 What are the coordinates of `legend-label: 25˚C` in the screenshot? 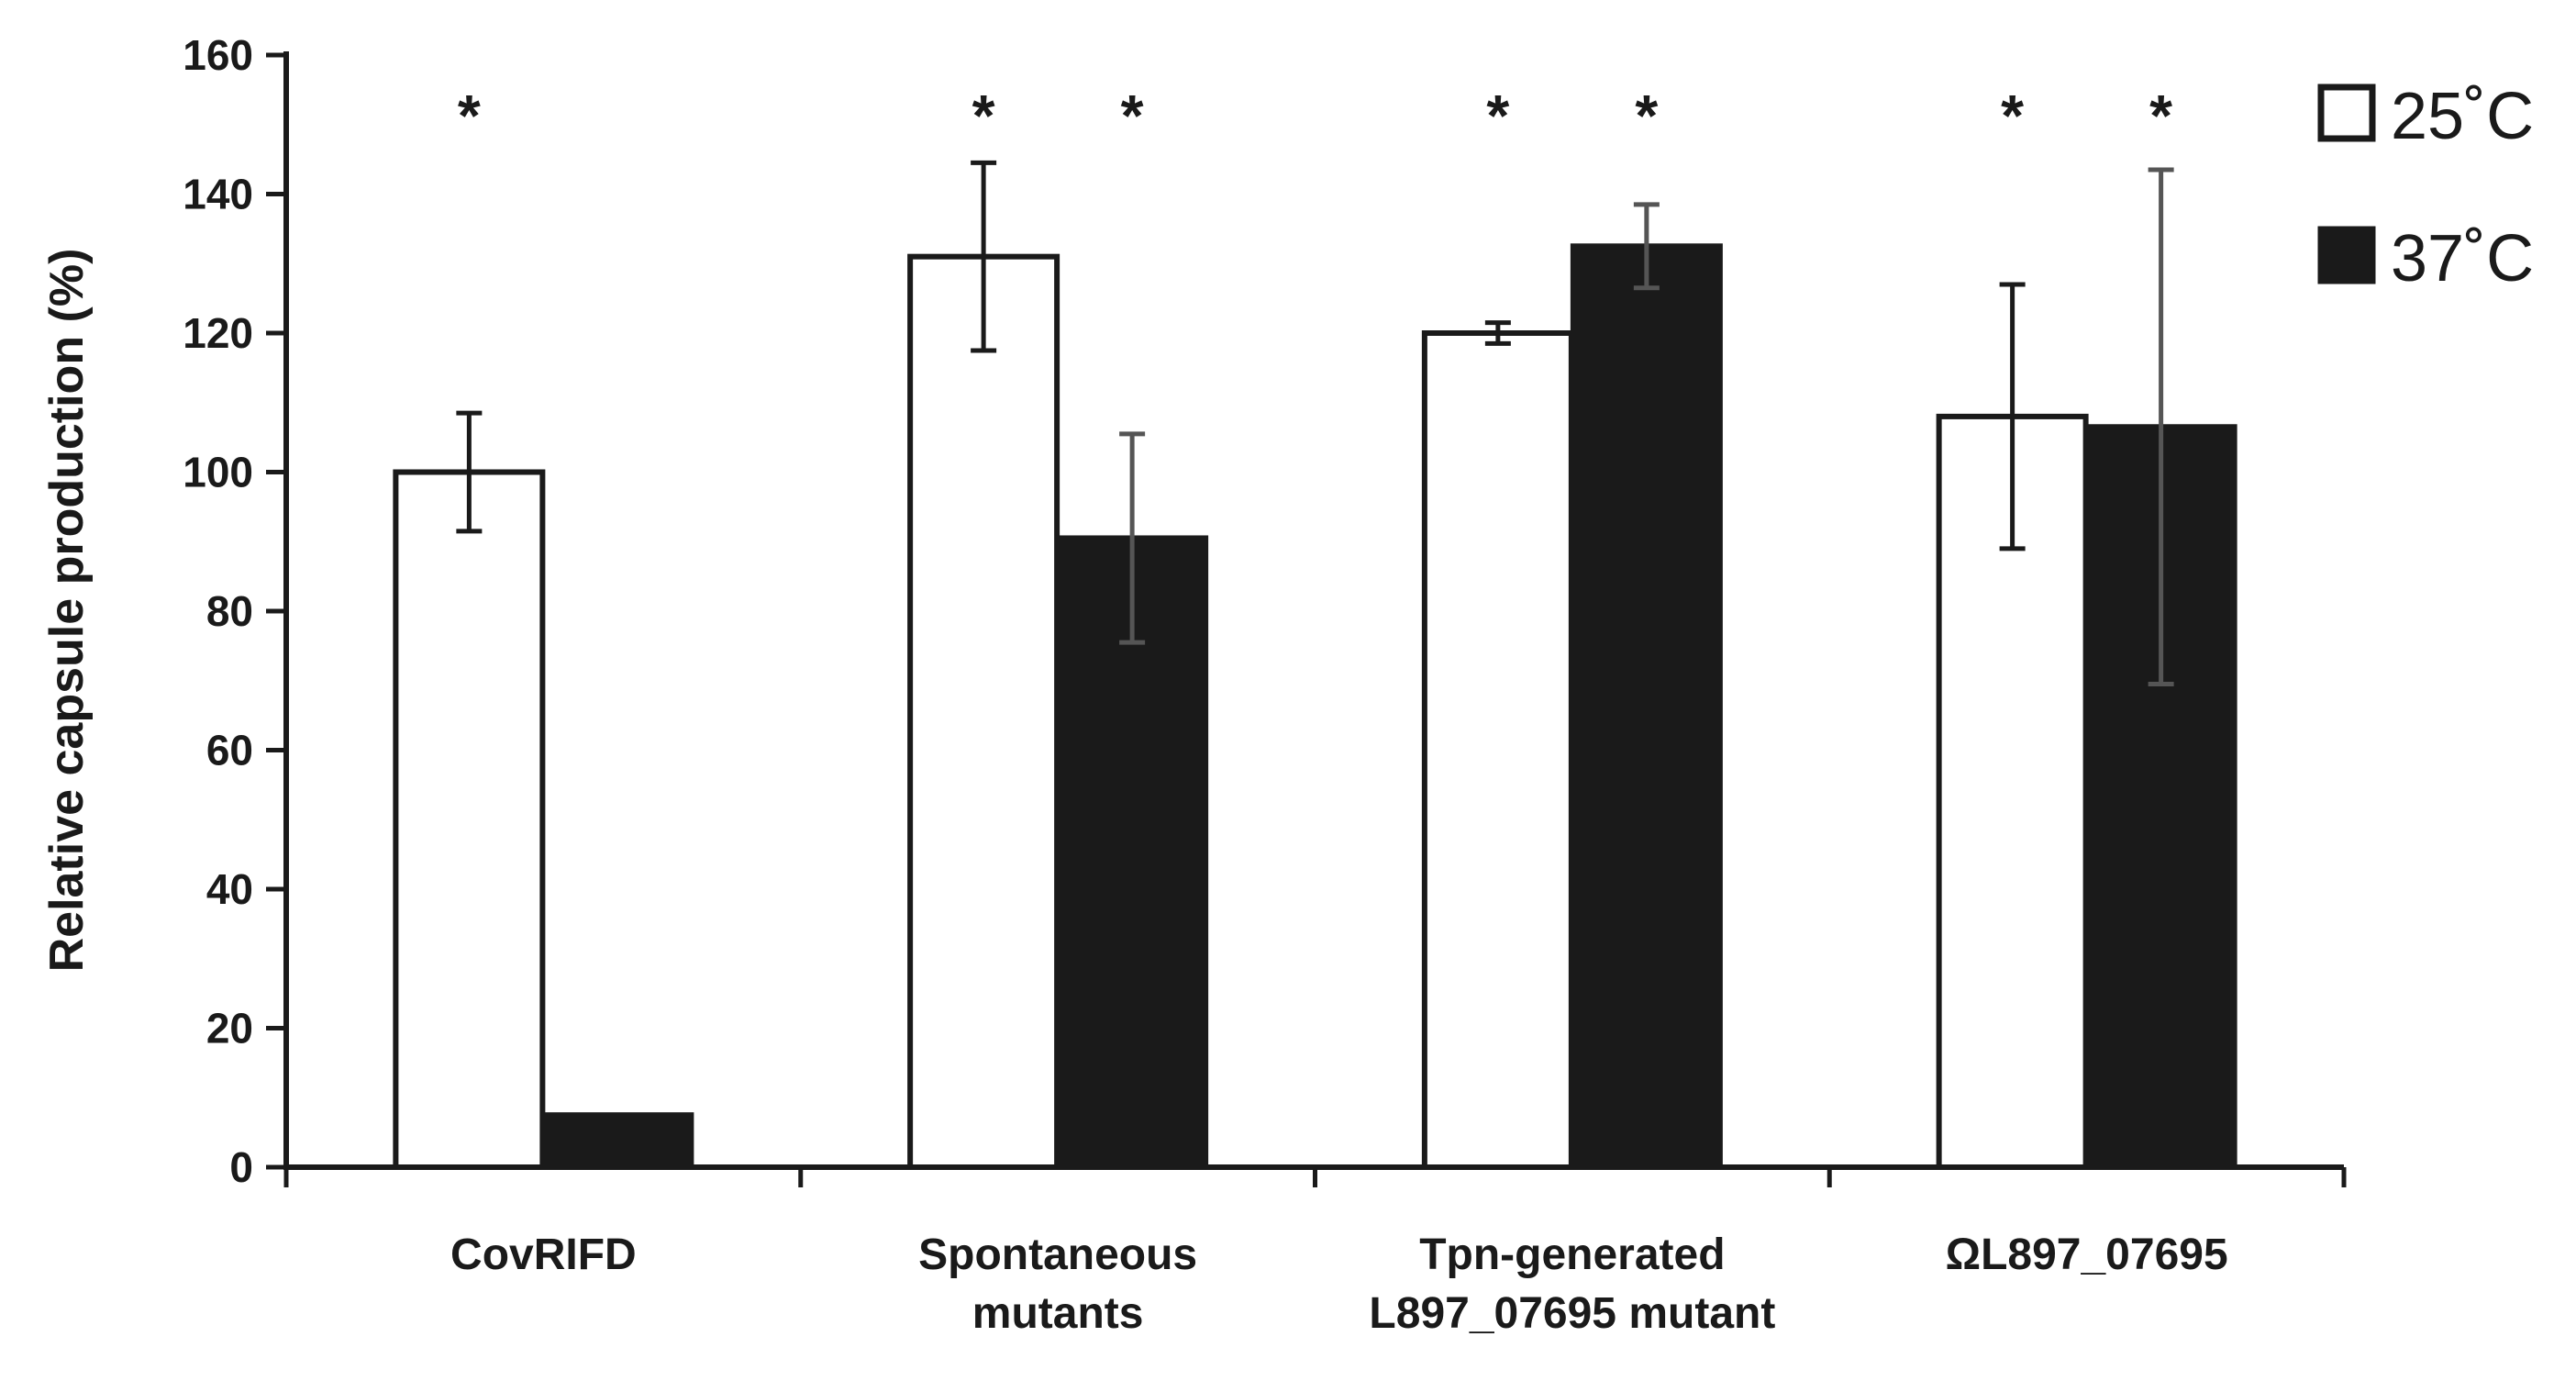 It's located at (2462, 116).